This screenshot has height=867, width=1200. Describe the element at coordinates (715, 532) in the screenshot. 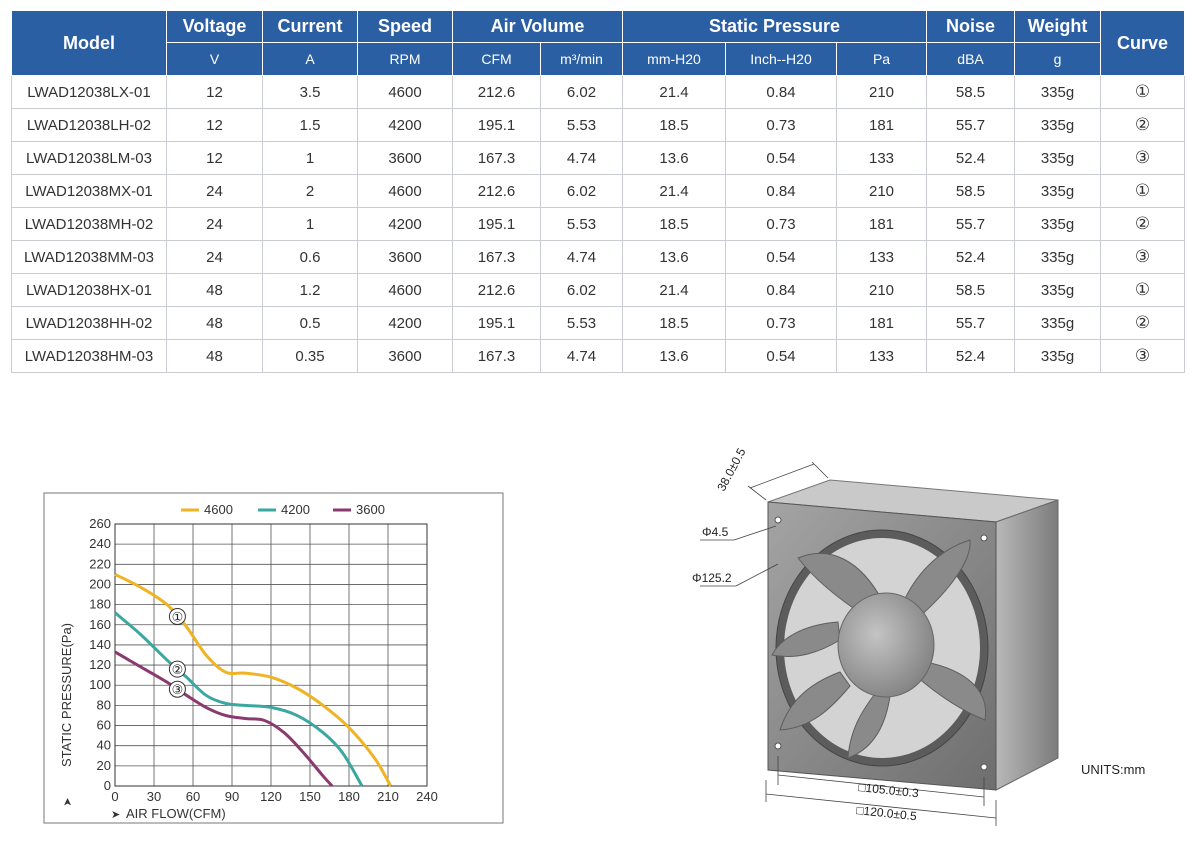

I see `dim-hole-label: Φ4.5` at that location.